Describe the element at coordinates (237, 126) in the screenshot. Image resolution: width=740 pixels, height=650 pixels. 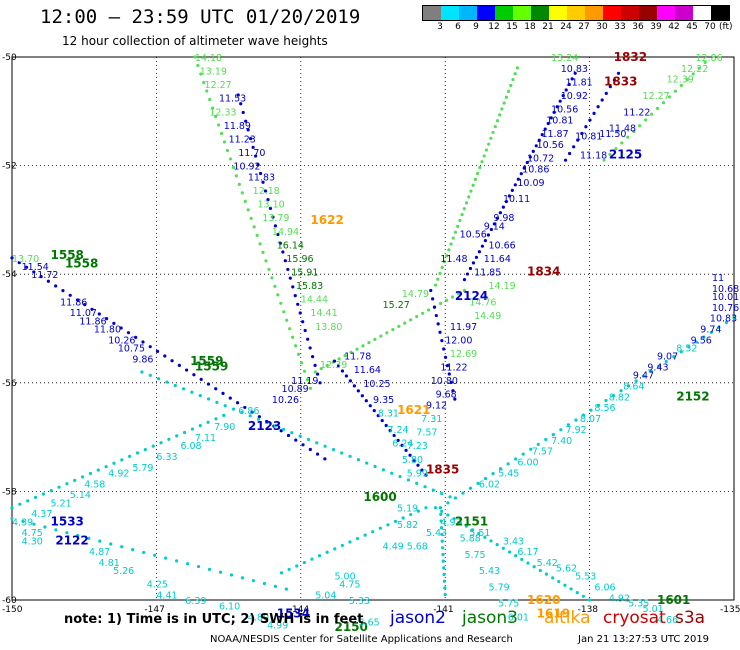
I see `wave-height-label: 11.89` at that location.